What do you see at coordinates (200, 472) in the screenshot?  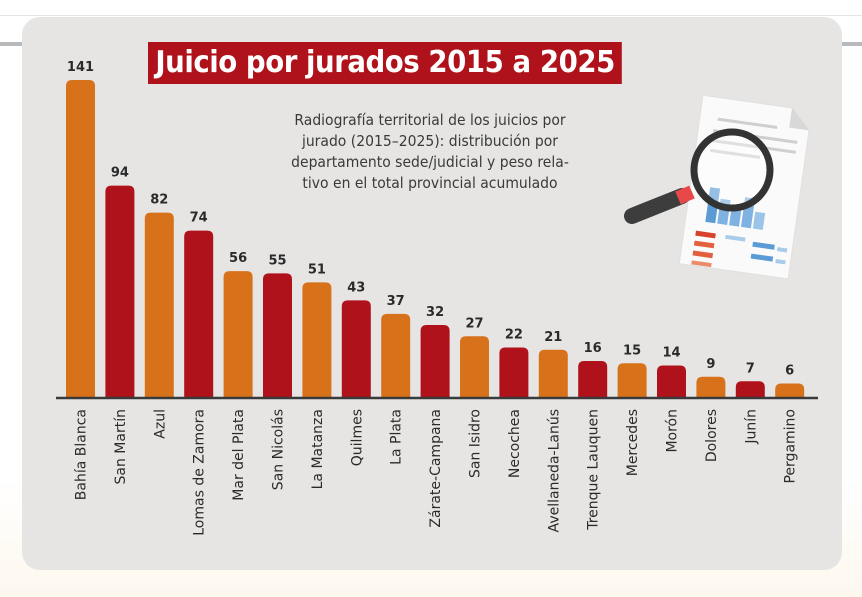 I see `category-label: Lomas de Zamora` at bounding box center [200, 472].